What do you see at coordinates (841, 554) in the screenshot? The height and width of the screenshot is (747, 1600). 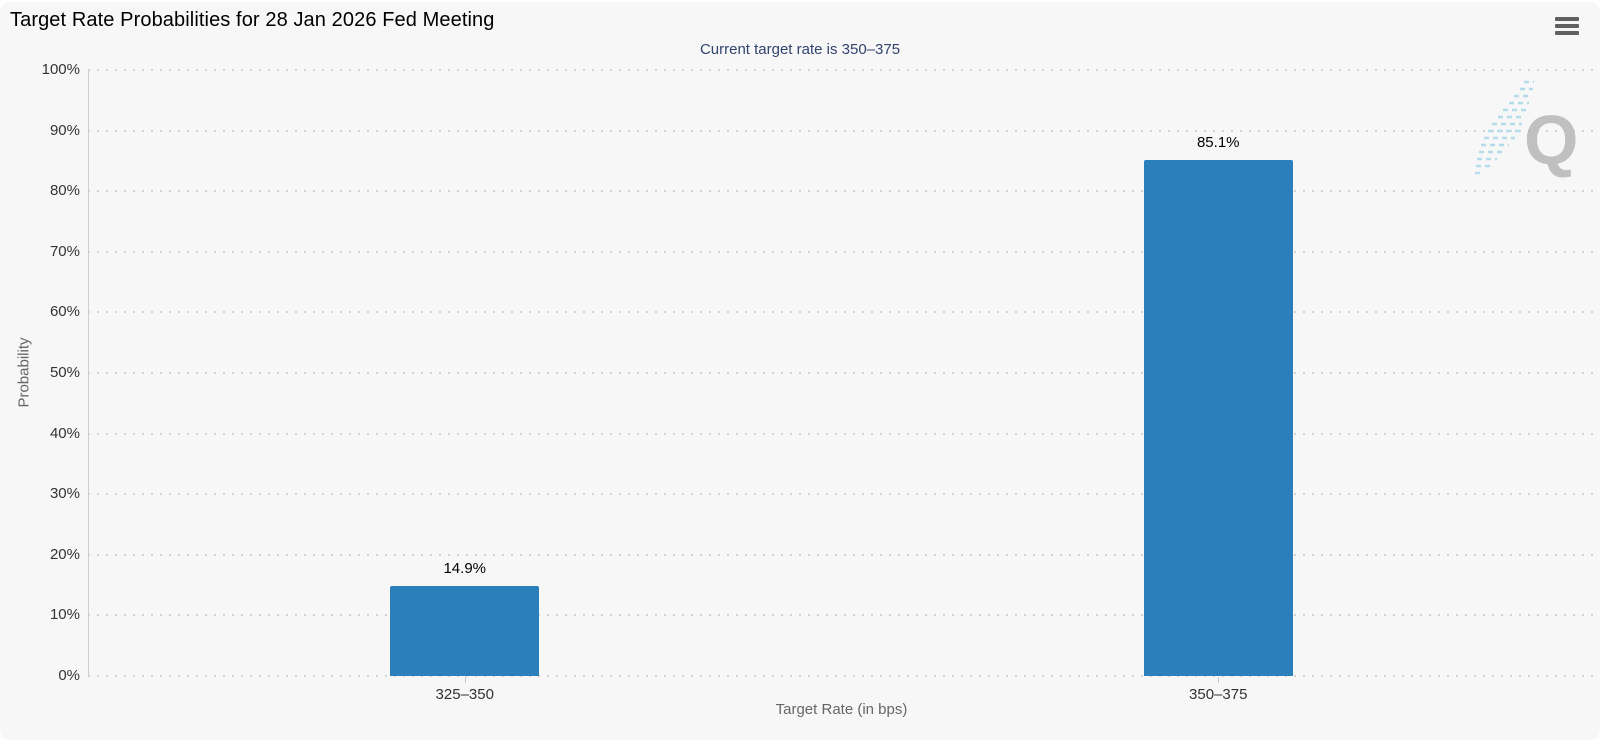 I see `gridline-20%` at bounding box center [841, 554].